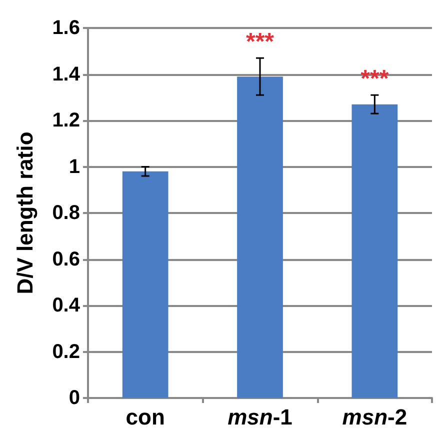 This screenshot has width=444, height=442. Describe the element at coordinates (260, 417) in the screenshot. I see `x-tick-label: msn-1` at that location.